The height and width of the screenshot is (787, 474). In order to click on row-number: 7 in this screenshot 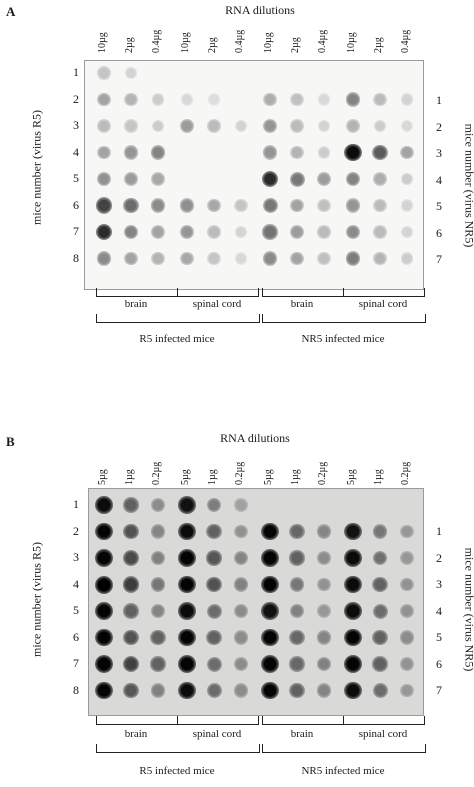, I will do `click(76, 663)`.